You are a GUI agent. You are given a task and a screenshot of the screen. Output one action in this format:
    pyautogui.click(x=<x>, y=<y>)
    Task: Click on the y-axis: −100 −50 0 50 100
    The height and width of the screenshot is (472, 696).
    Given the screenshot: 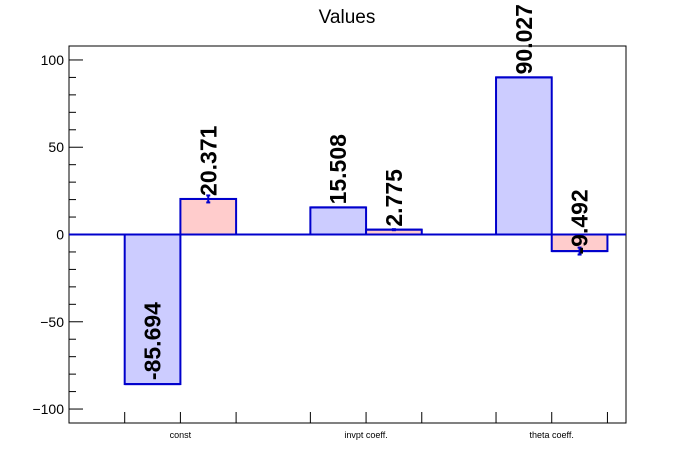 What is the action you would take?
    pyautogui.click(x=57, y=234)
    